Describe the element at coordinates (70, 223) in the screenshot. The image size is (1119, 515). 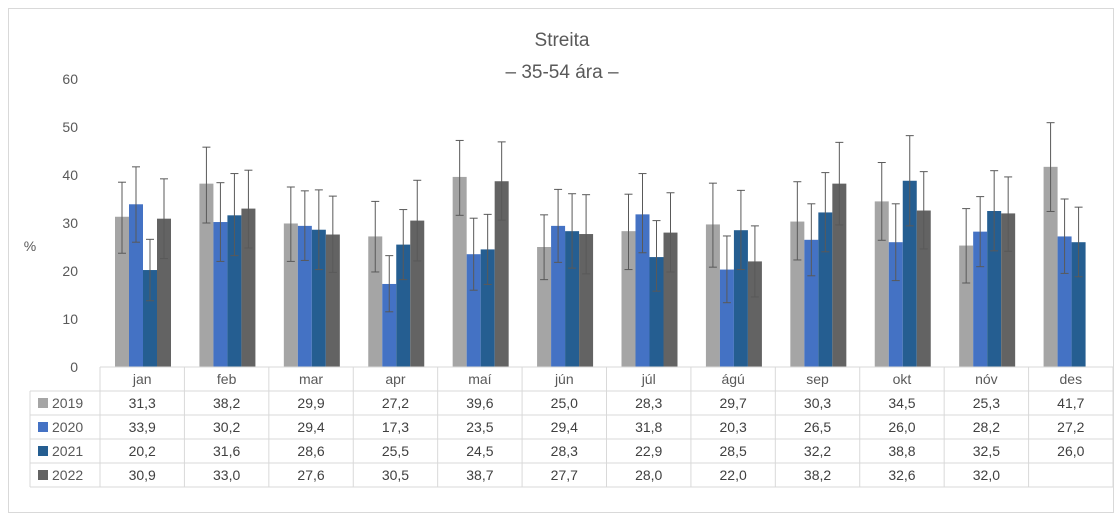
I see `y-tick-label: 30` at that location.